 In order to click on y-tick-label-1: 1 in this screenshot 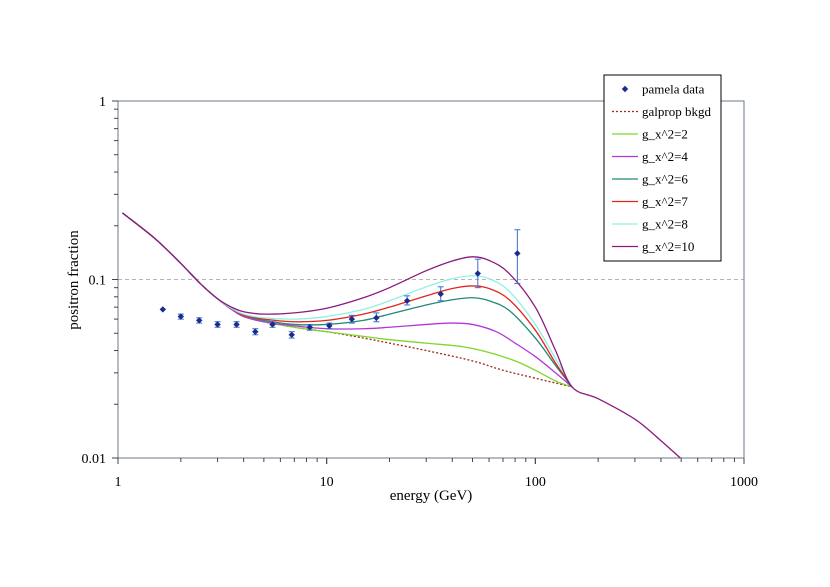, I will do `click(102, 102)`.